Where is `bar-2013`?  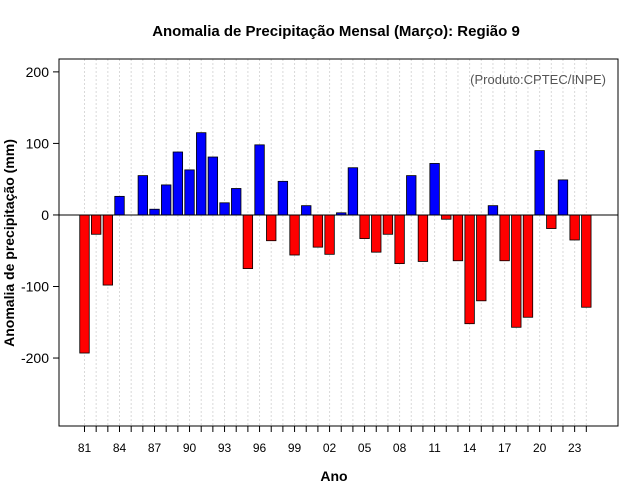 bar-2013 is located at coordinates (458, 238).